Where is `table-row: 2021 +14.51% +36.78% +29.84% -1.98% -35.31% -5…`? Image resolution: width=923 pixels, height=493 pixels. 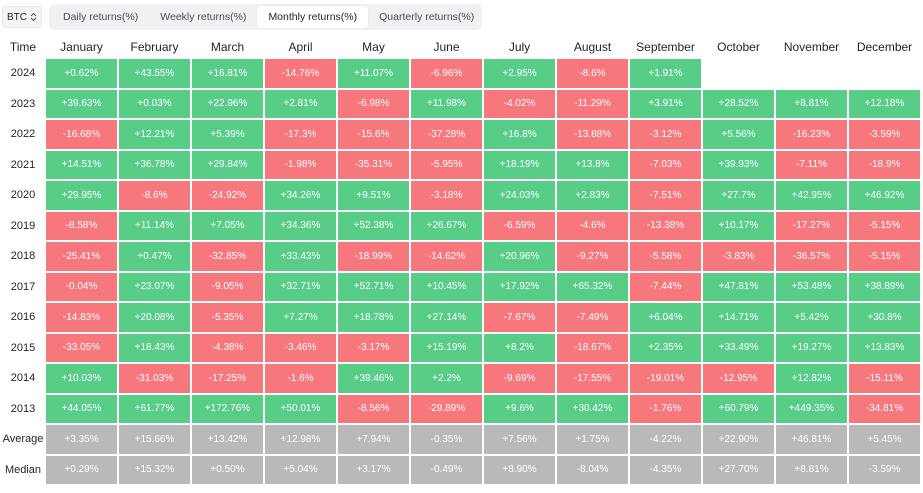 table-row: 2021 +14.51% +36.78% +29.84% -1.98% -35.31% -5… is located at coordinates (461, 164).